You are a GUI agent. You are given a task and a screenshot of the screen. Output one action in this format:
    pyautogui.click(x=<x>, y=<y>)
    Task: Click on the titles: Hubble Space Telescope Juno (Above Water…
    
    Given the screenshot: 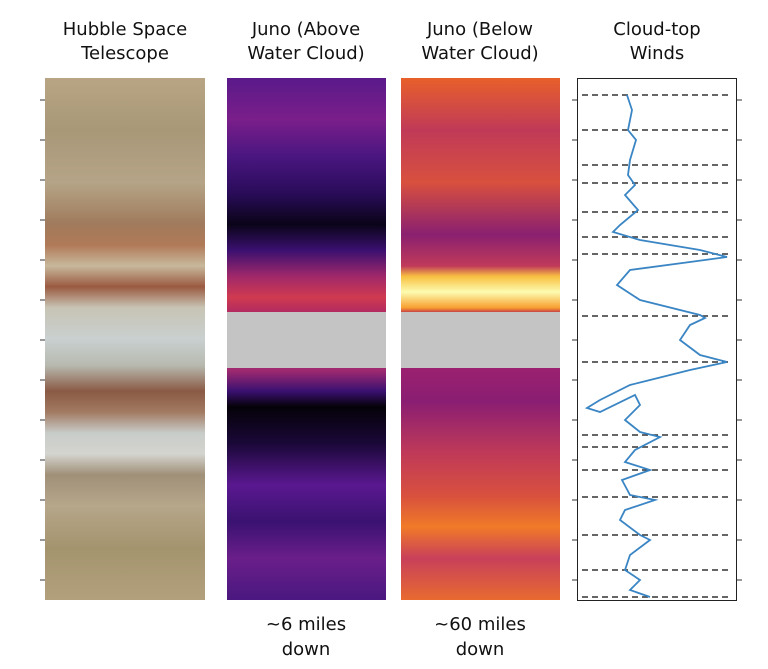 What is the action you would take?
    pyautogui.click(x=382, y=41)
    